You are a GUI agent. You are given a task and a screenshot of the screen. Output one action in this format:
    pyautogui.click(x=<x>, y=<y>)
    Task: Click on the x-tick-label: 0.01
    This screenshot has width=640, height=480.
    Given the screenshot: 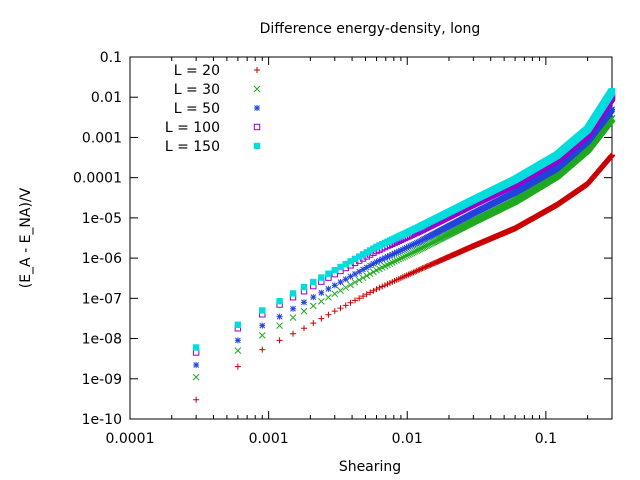 What is the action you would take?
    pyautogui.click(x=407, y=439)
    